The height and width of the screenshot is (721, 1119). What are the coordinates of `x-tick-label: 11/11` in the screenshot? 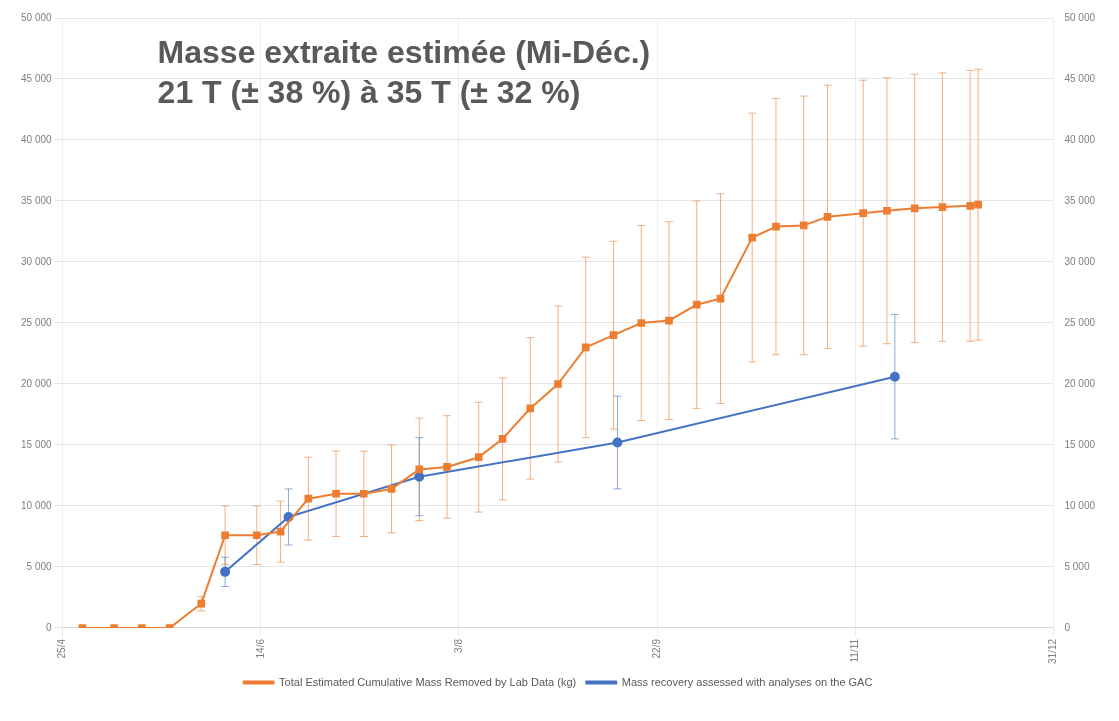 It's located at (854, 650).